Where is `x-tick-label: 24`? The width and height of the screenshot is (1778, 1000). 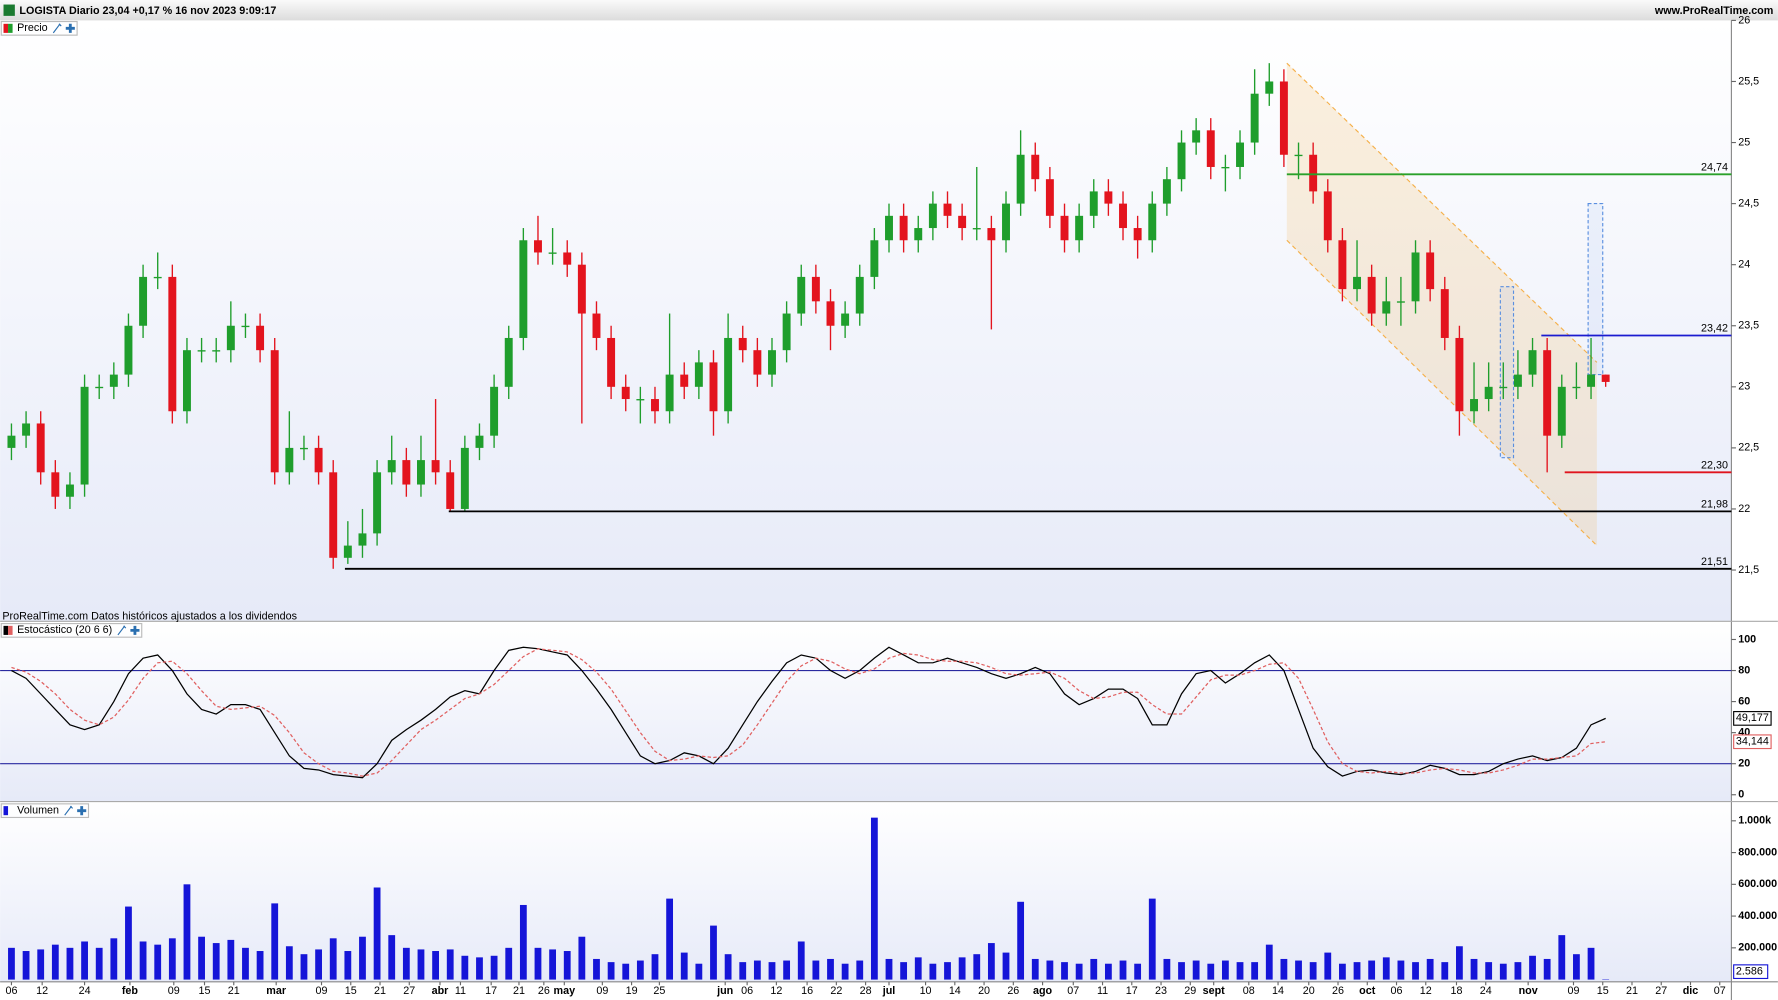 x-tick-label: 24 is located at coordinates (1486, 991).